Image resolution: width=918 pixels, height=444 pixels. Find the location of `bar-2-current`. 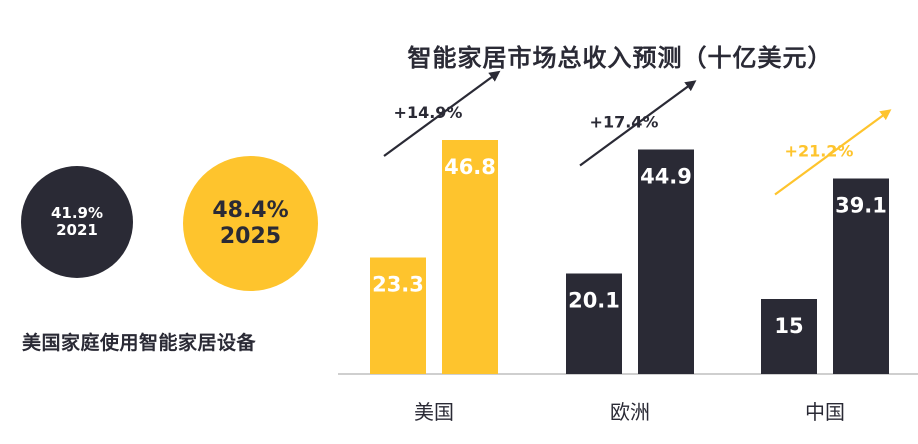

bar-2-current is located at coordinates (789, 336).